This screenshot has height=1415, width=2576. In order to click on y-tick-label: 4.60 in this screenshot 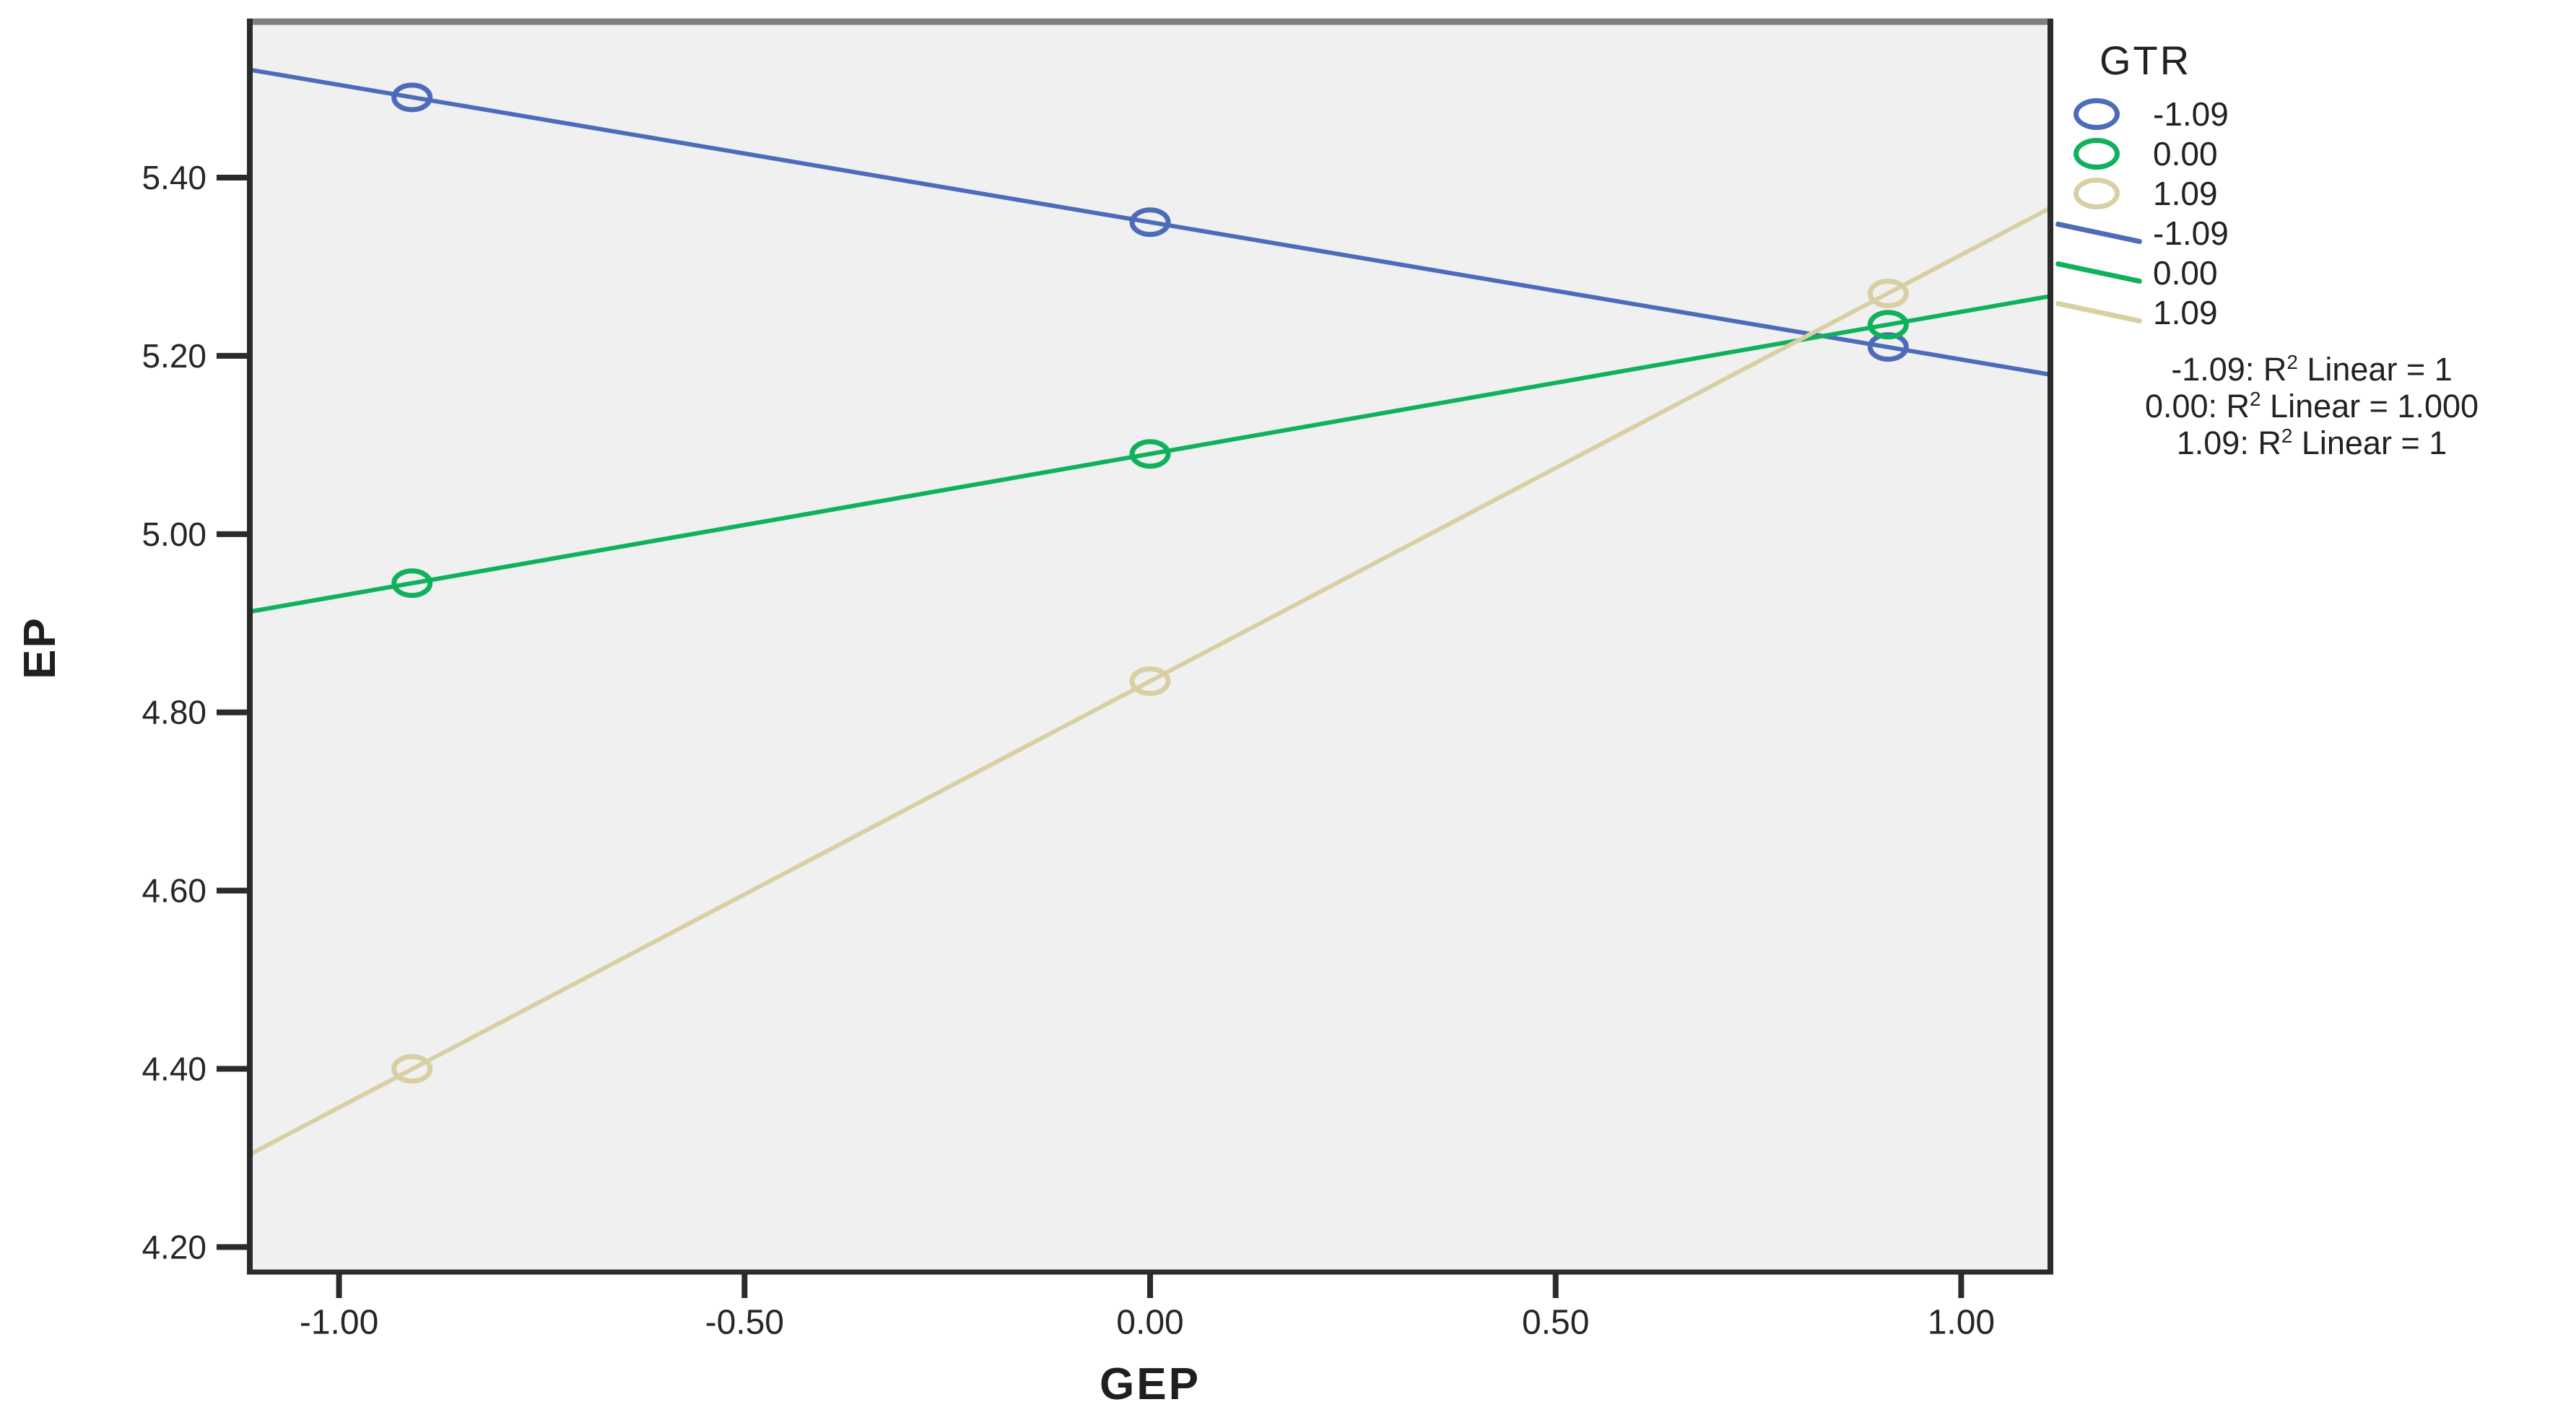, I will do `click(174, 891)`.